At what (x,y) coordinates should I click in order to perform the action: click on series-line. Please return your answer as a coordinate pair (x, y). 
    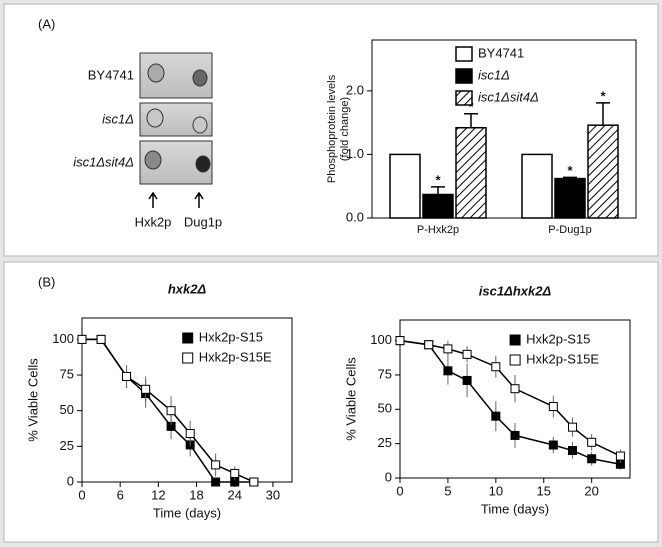
    Looking at the image, I should click on (510, 402).